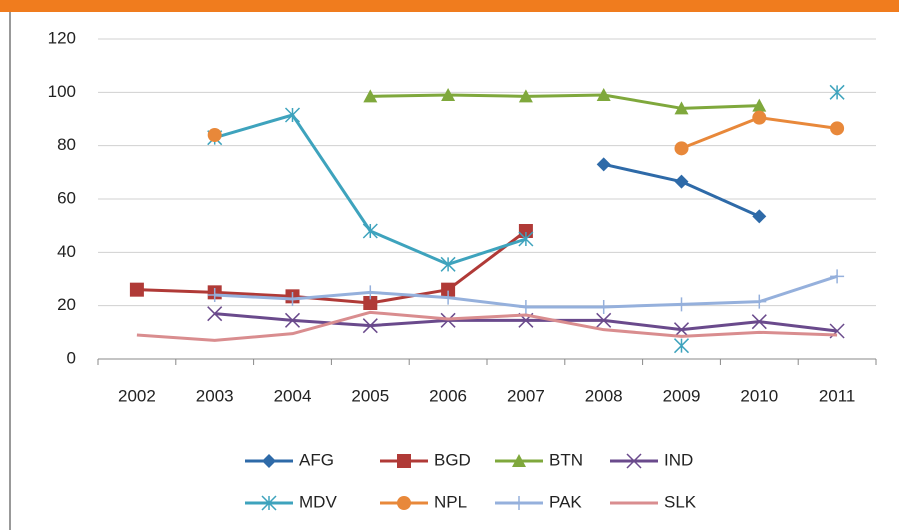 This screenshot has height=530, width=899. I want to click on y-tick-label: 40, so click(66, 251).